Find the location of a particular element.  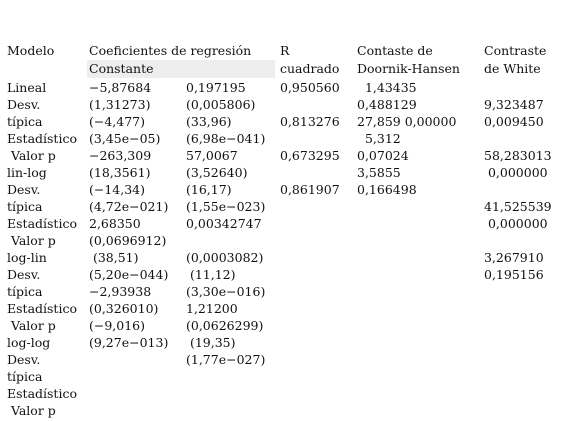

slope-cell: (11,12) is located at coordinates (211, 274).